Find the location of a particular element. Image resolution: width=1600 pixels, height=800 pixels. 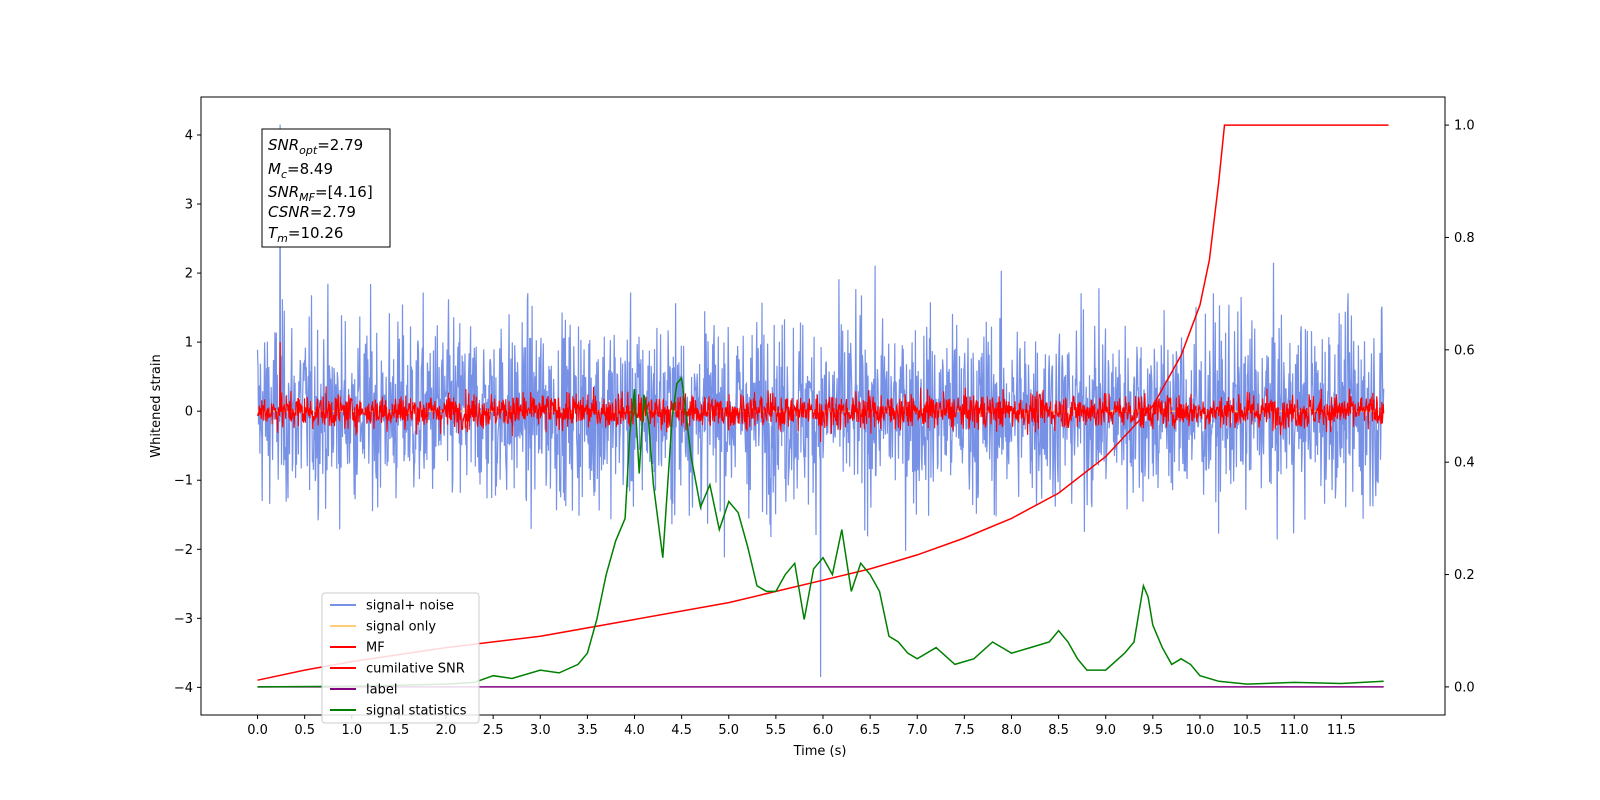

x-tick-label: 0.5 is located at coordinates (304, 730).